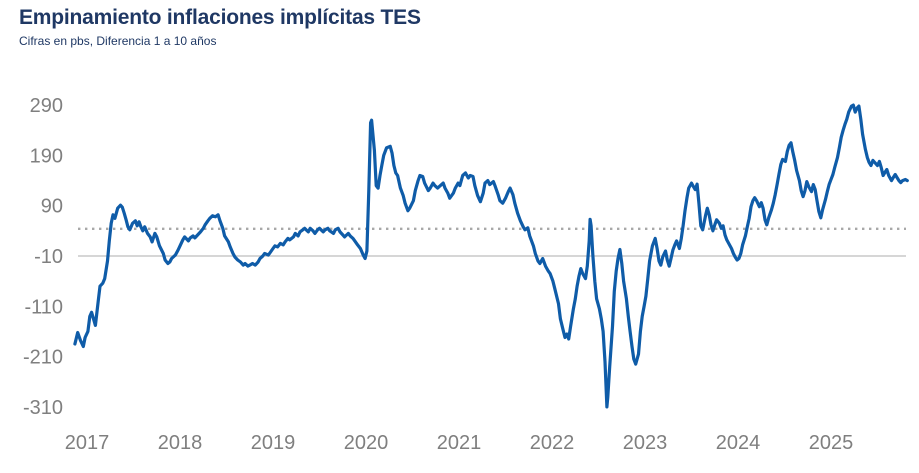 The height and width of the screenshot is (473, 919). Describe the element at coordinates (645, 443) in the screenshot. I see `x-tick-label: 2023` at that location.